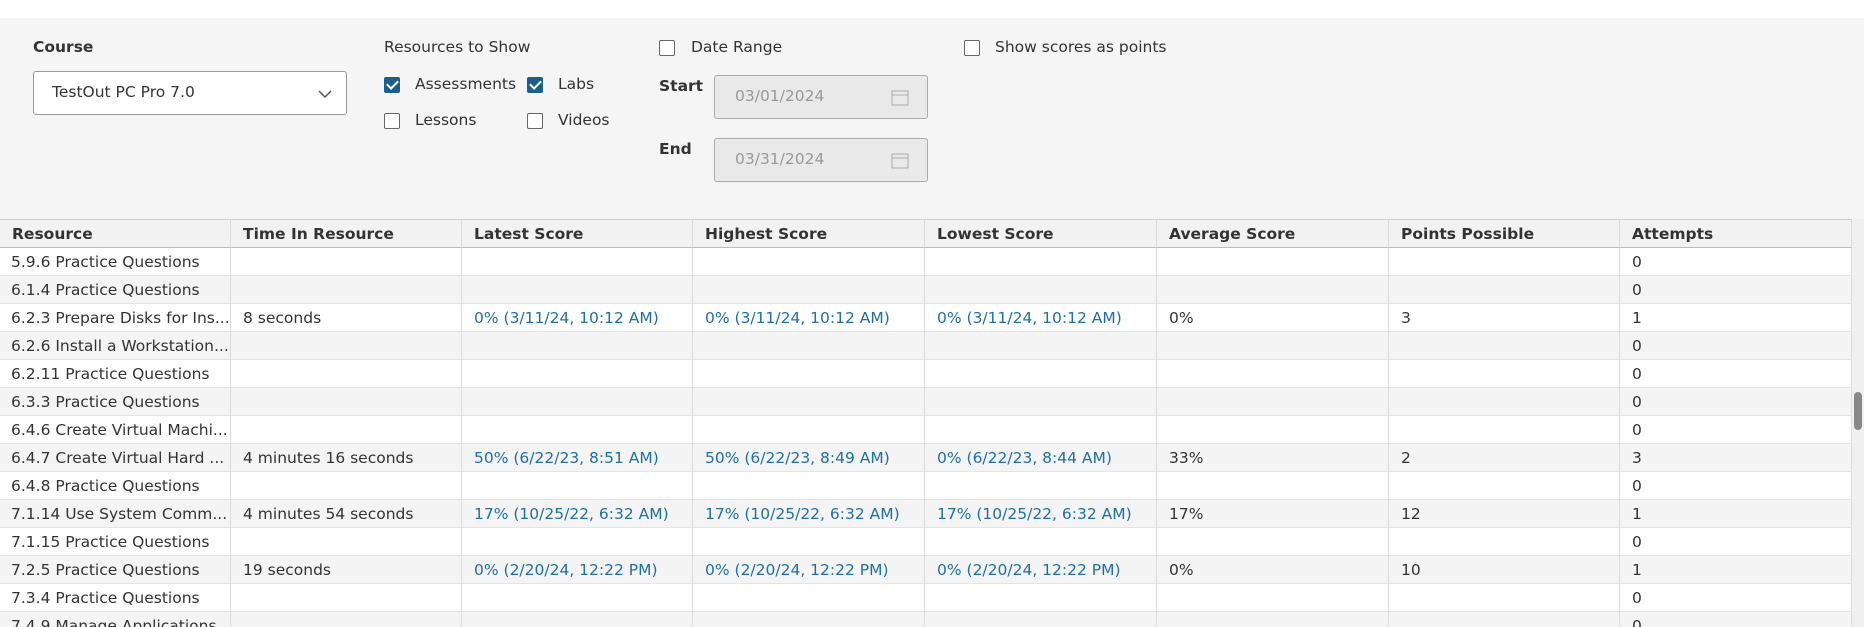 Image resolution: width=1864 pixels, height=627 pixels. What do you see at coordinates (346, 458) in the screenshot?
I see `table-cell: 4 minutes 16 seconds` at bounding box center [346, 458].